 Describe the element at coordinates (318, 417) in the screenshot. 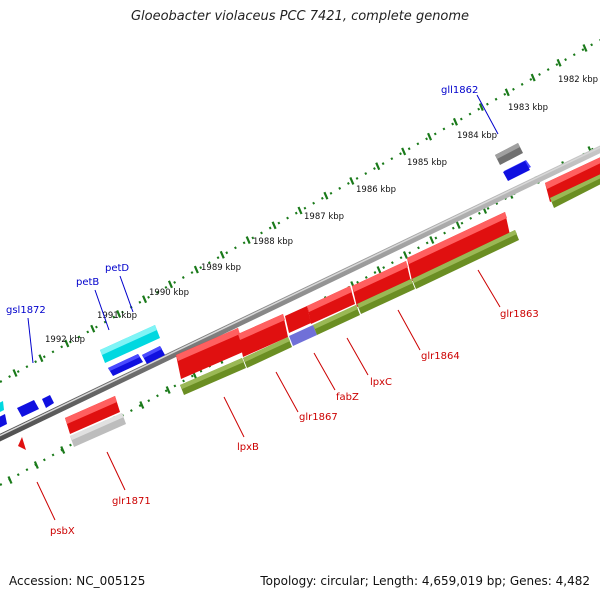

I see `label-glr1867: glr1867` at that location.